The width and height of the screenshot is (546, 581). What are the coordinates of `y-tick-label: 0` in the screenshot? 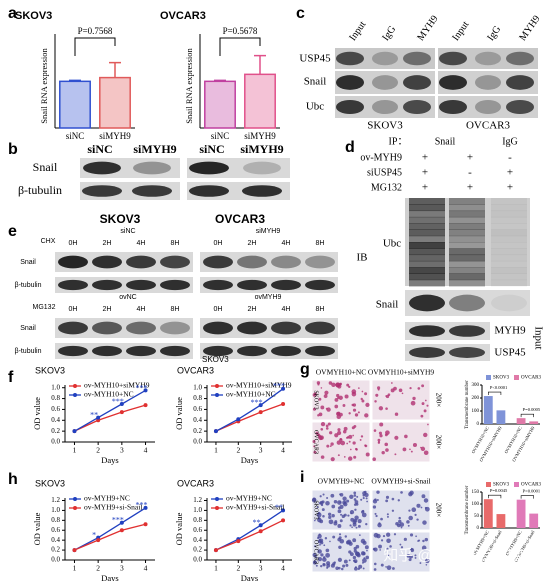 It's located at (478, 528).